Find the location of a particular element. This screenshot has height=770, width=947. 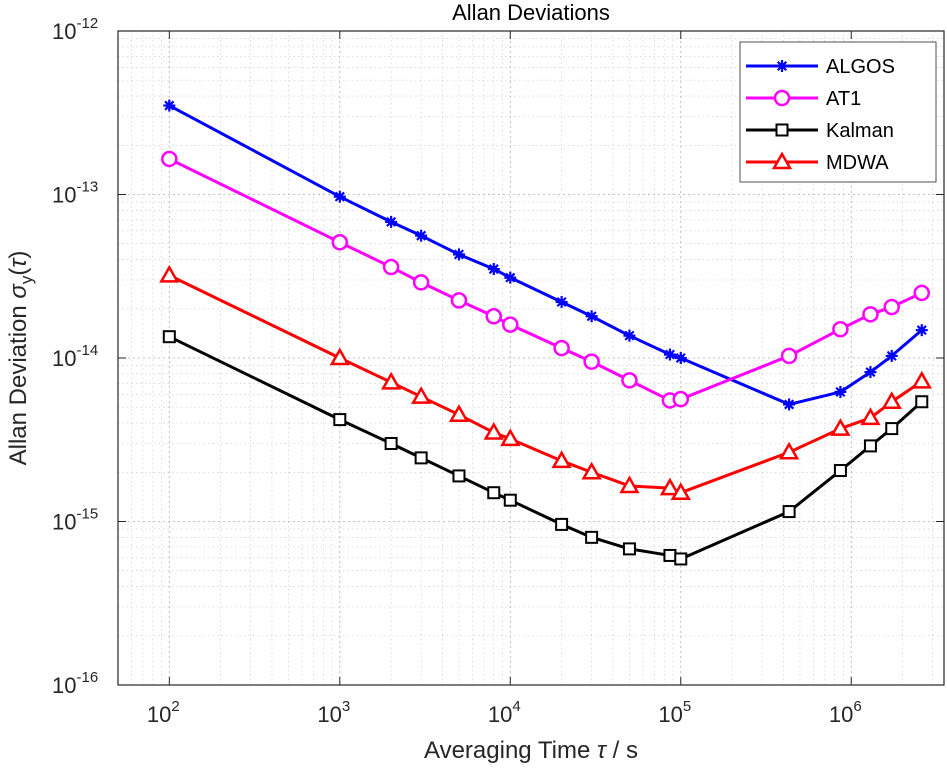

y-tick-exponent: -13 is located at coordinates (87, 187).